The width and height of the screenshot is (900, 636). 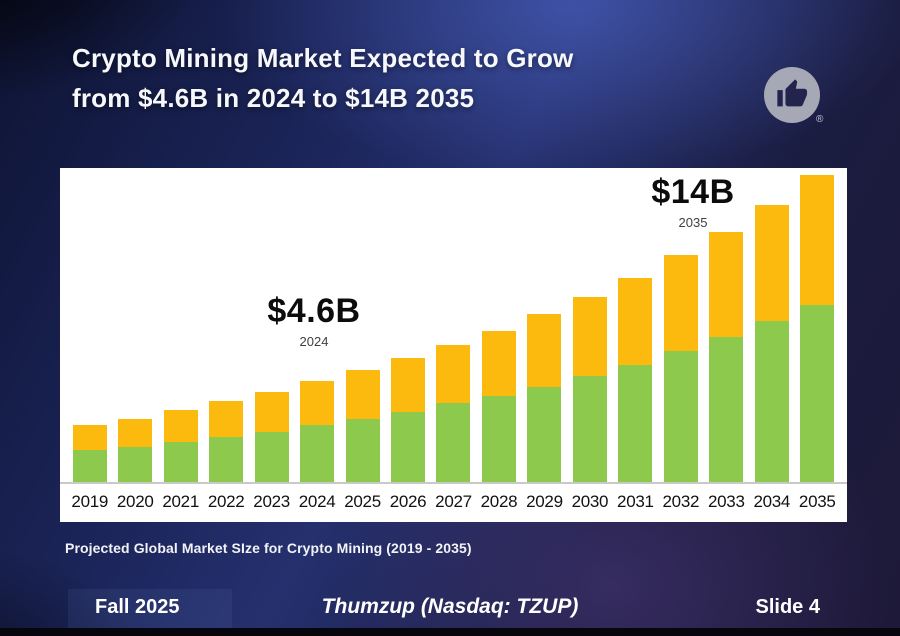 I want to click on stacked-bar-2029, so click(x=544, y=398).